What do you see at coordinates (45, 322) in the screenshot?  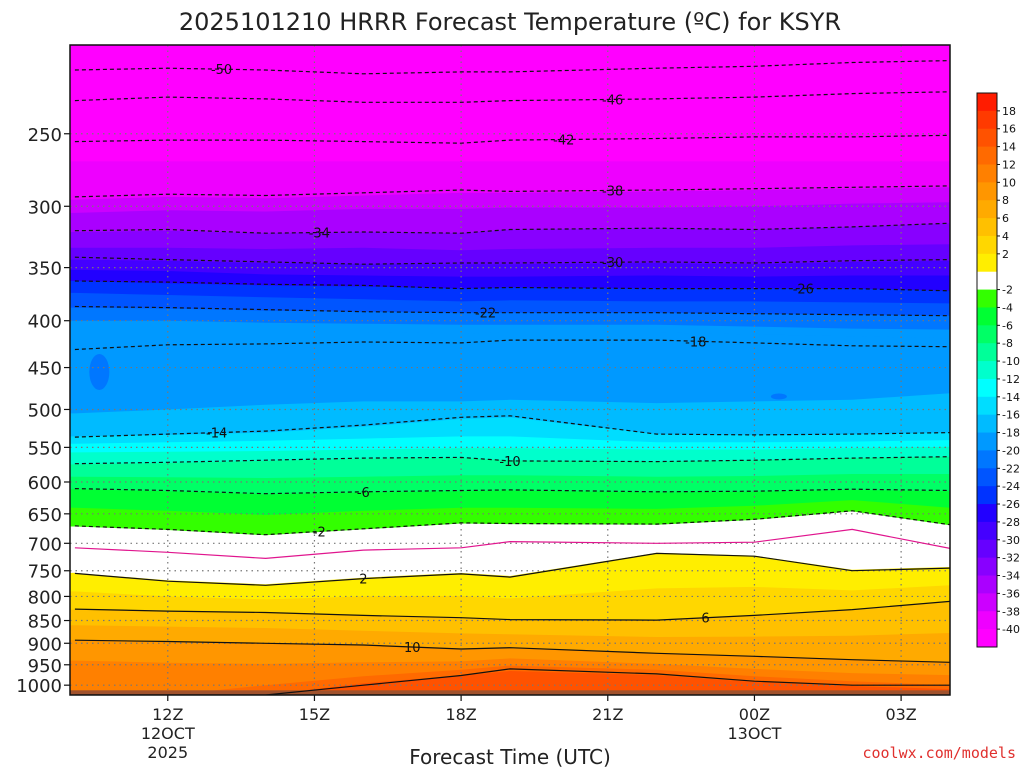 I see `y-tick-label: 400` at bounding box center [45, 322].